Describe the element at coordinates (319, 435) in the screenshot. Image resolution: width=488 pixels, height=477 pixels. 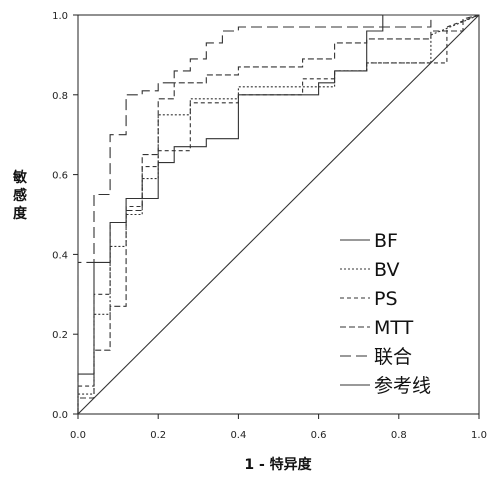
I see `x-tick-label: 0.6` at that location.